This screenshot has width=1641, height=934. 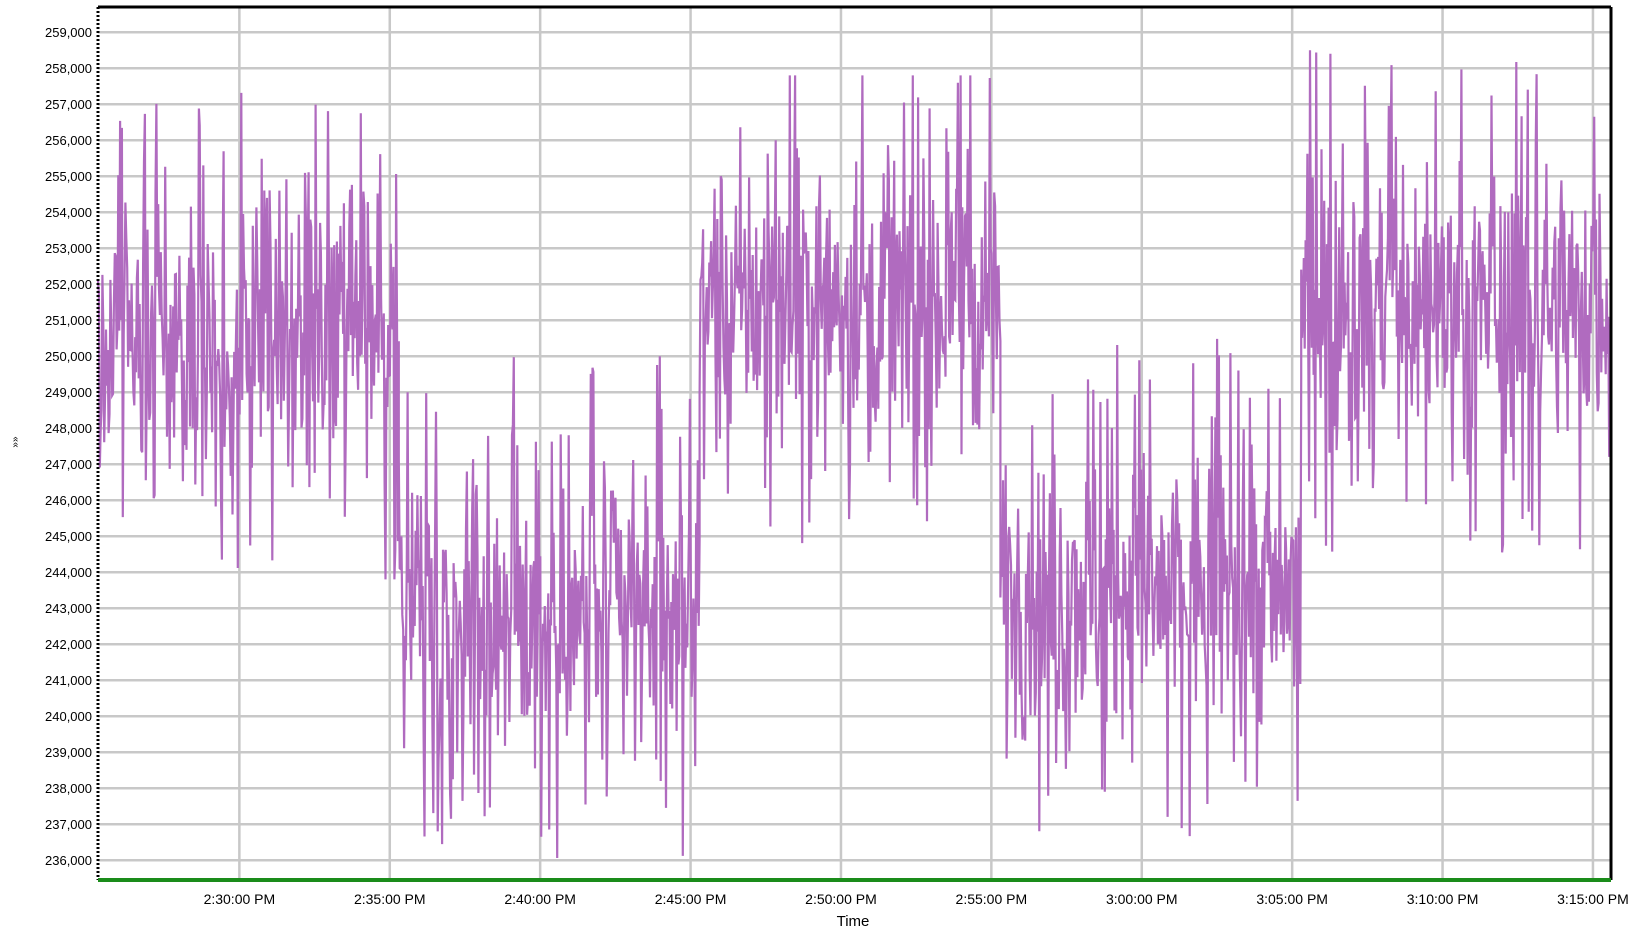 What do you see at coordinates (68, 212) in the screenshot?
I see `y-tick-label: 254,000` at bounding box center [68, 212].